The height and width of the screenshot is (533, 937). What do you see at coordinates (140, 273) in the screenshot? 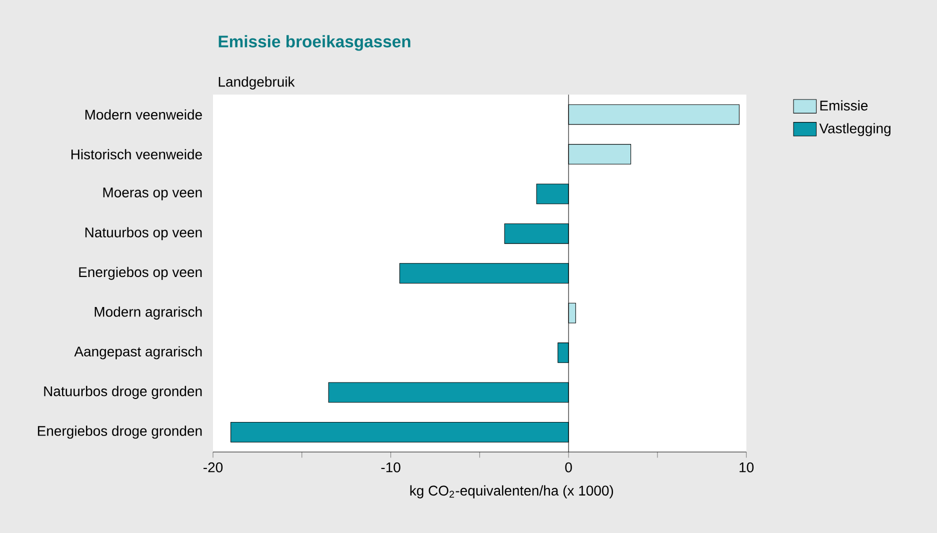
I see `y-tick-label: Energiebos op veen` at bounding box center [140, 273].